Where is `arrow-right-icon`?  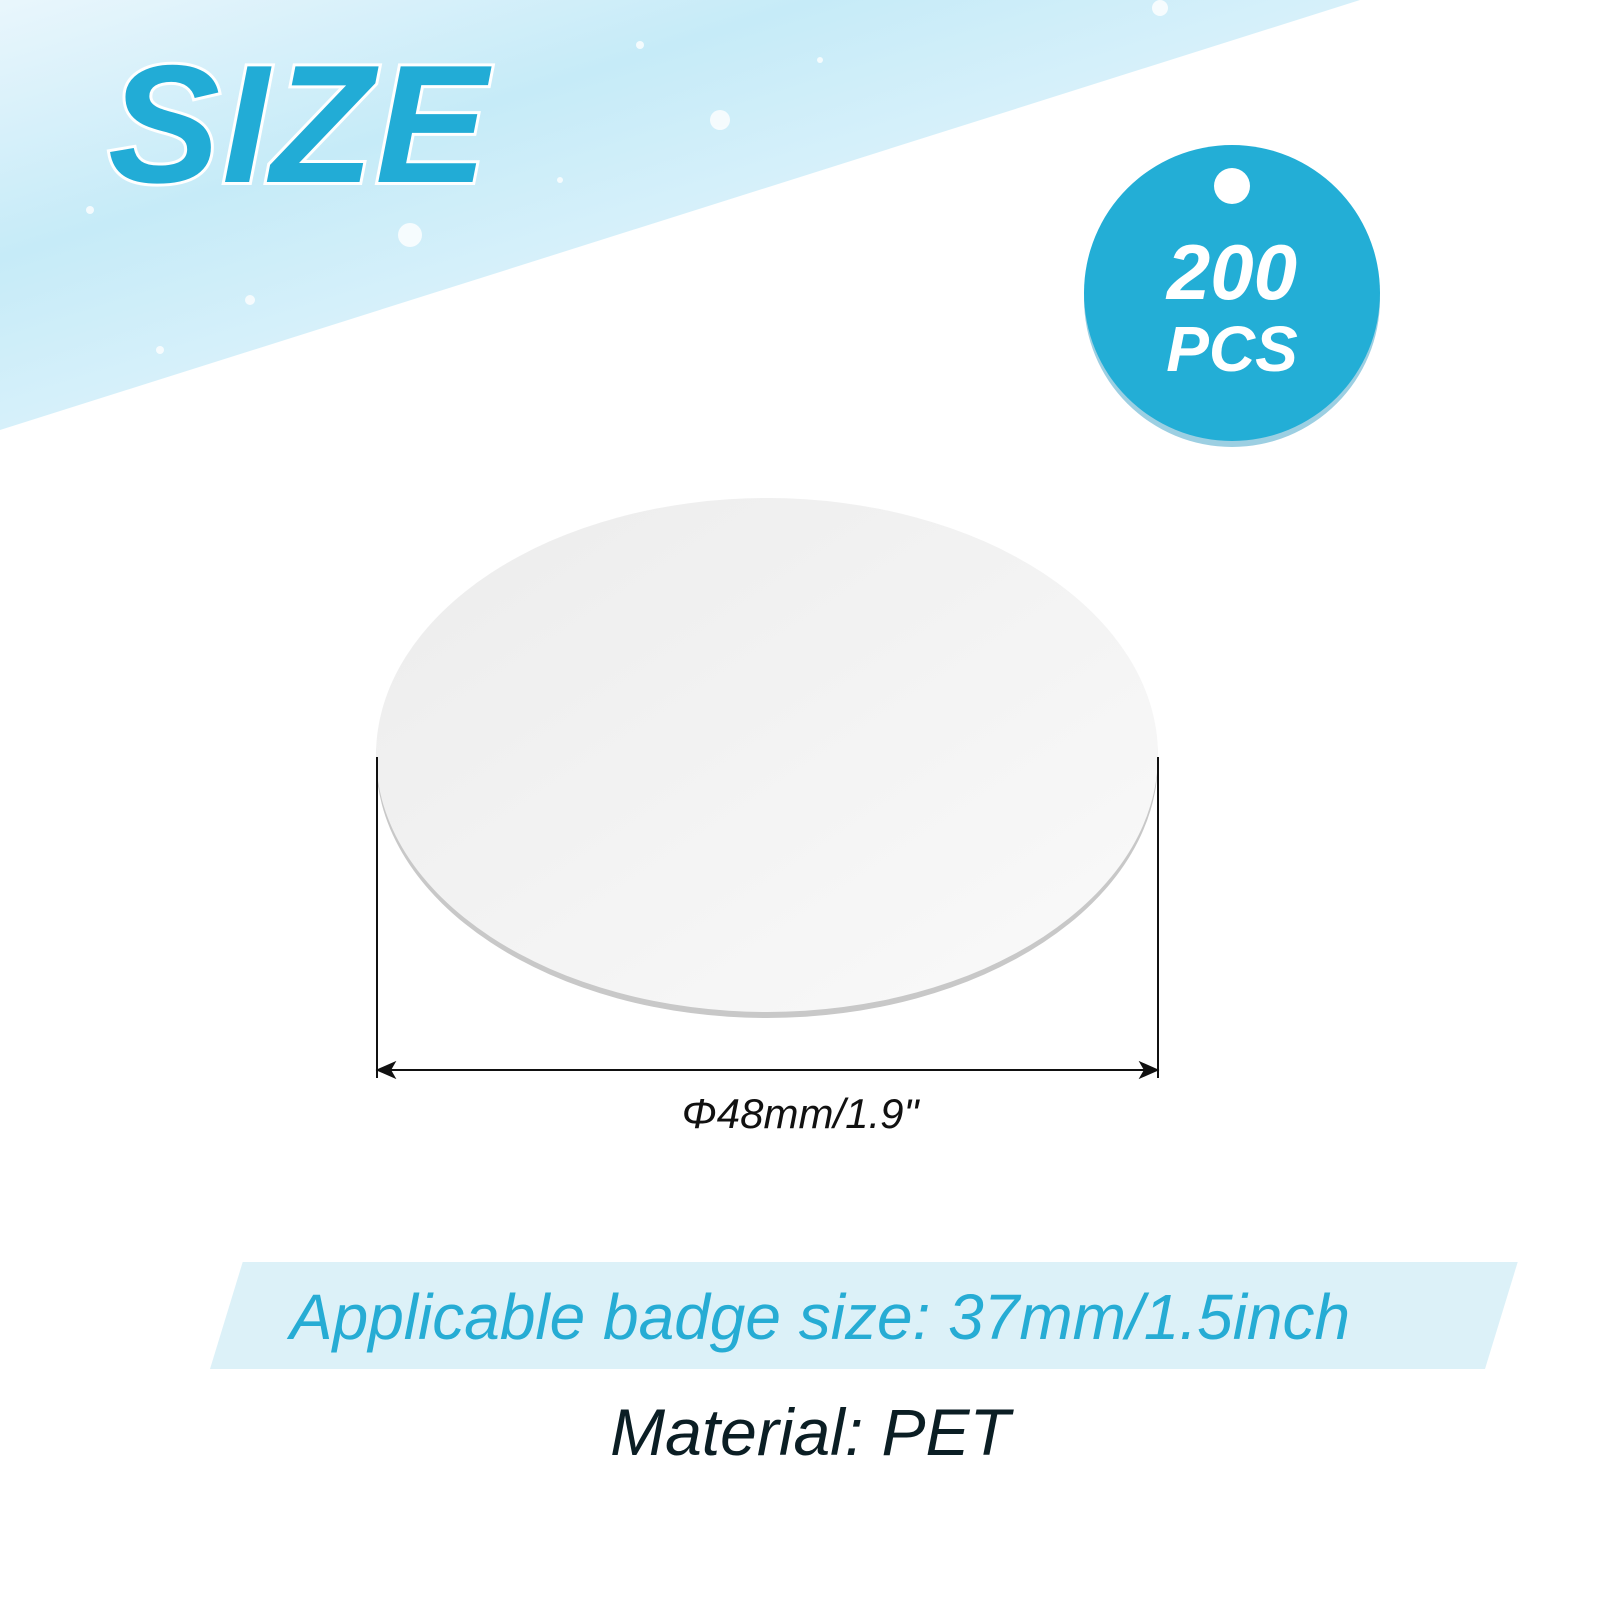
arrow-right-icon is located at coordinates (1149, 1070).